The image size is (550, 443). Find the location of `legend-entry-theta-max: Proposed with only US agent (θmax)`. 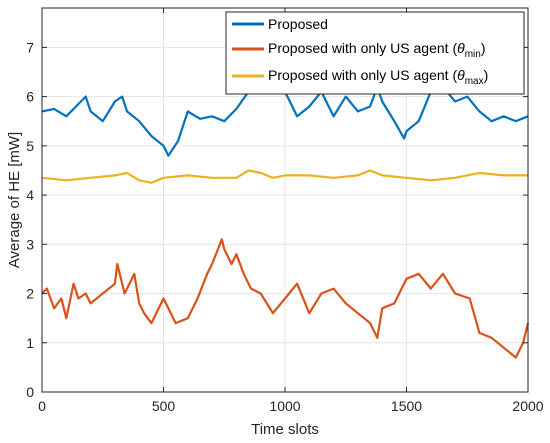

legend-entry-theta-max: Proposed with only US agent (θmax) is located at coordinates (360, 77).